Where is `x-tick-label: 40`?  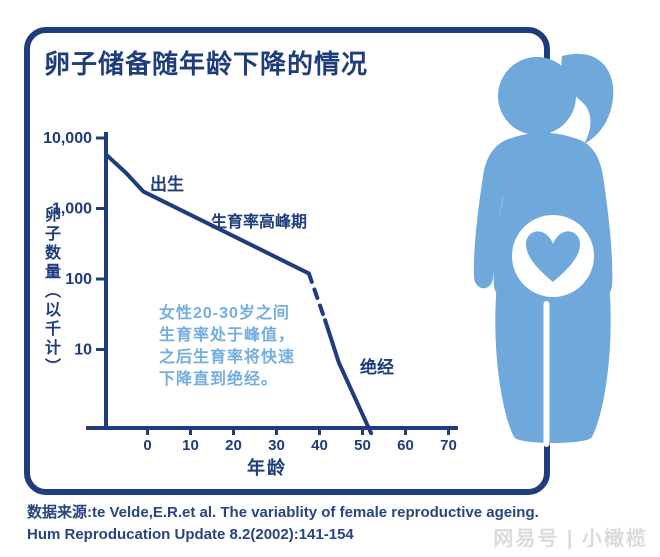 x-tick-label: 40 is located at coordinates (319, 445).